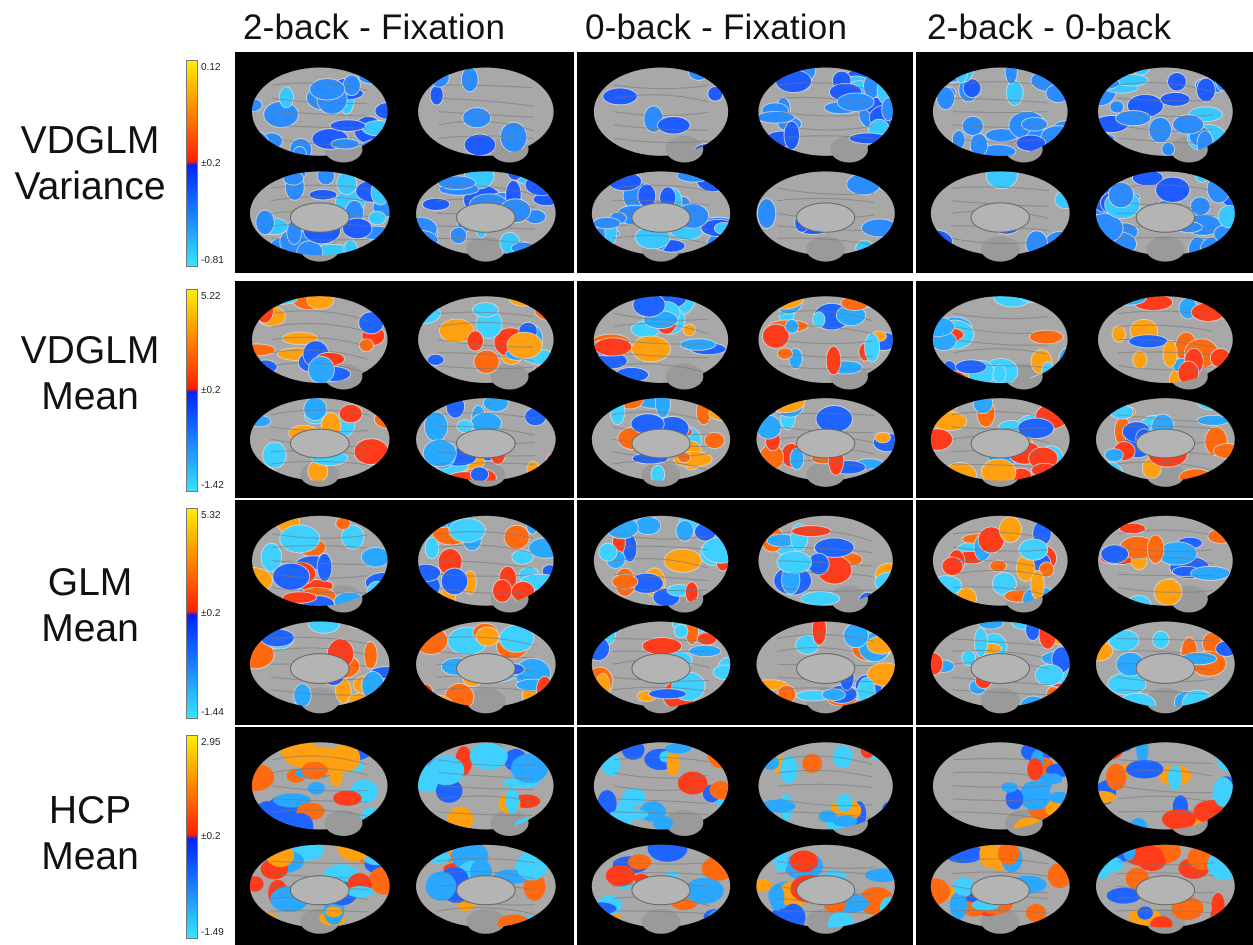 Image resolution: width=1253 pixels, height=945 pixels. What do you see at coordinates (212, 712) in the screenshot?
I see `colorbar-min-label: -1.44` at bounding box center [212, 712].